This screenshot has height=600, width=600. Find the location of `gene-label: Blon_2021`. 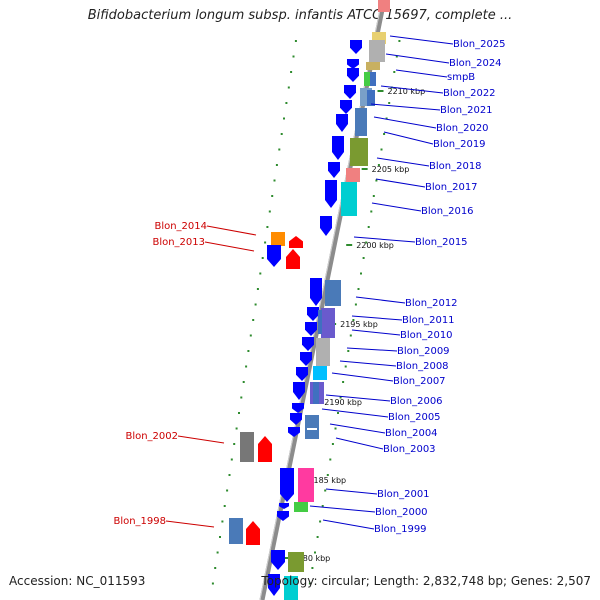

gene-label: Blon_2021 is located at coordinates (466, 110).